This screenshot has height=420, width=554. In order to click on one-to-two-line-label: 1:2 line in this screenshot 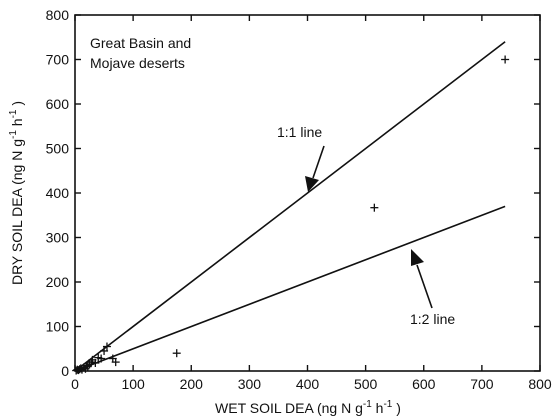, I will do `click(432, 319)`.